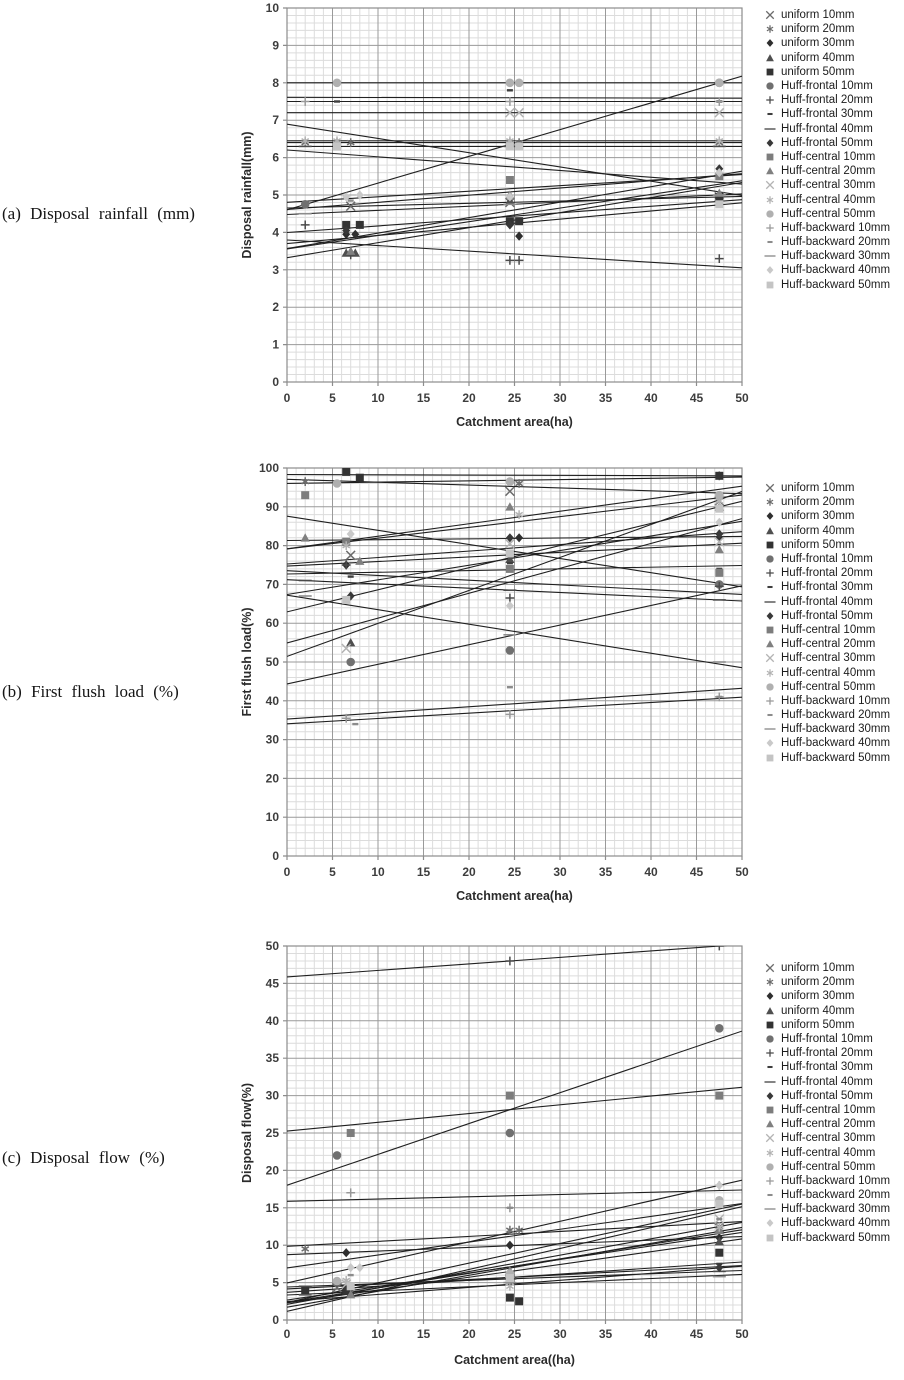 Image resolution: width=904 pixels, height=1380 pixels. Describe the element at coordinates (514, 422) in the screenshot. I see `x-axis-label: Catchment area(ha)` at that location.